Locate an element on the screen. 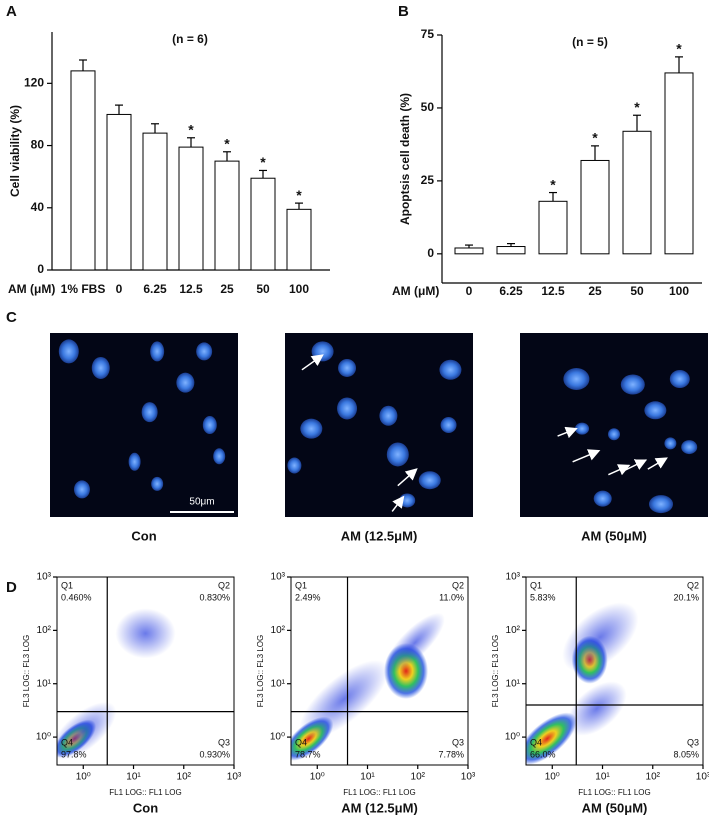  y-tick-label: 25 is located at coordinates (428, 180).